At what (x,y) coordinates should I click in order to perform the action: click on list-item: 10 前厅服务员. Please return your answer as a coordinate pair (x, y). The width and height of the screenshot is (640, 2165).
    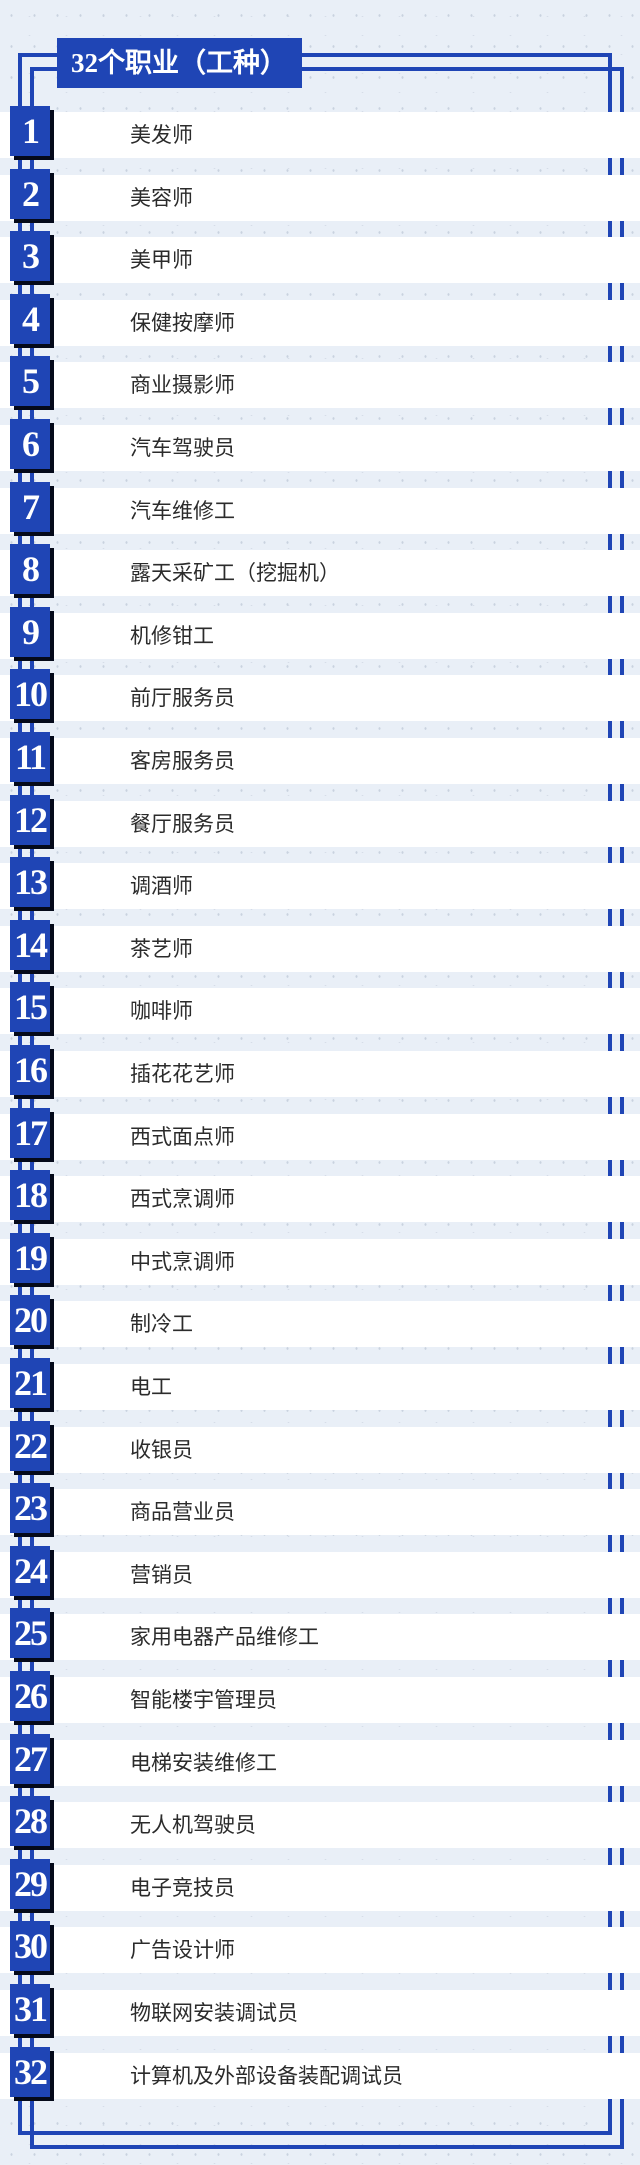
    Looking at the image, I should click on (320, 695).